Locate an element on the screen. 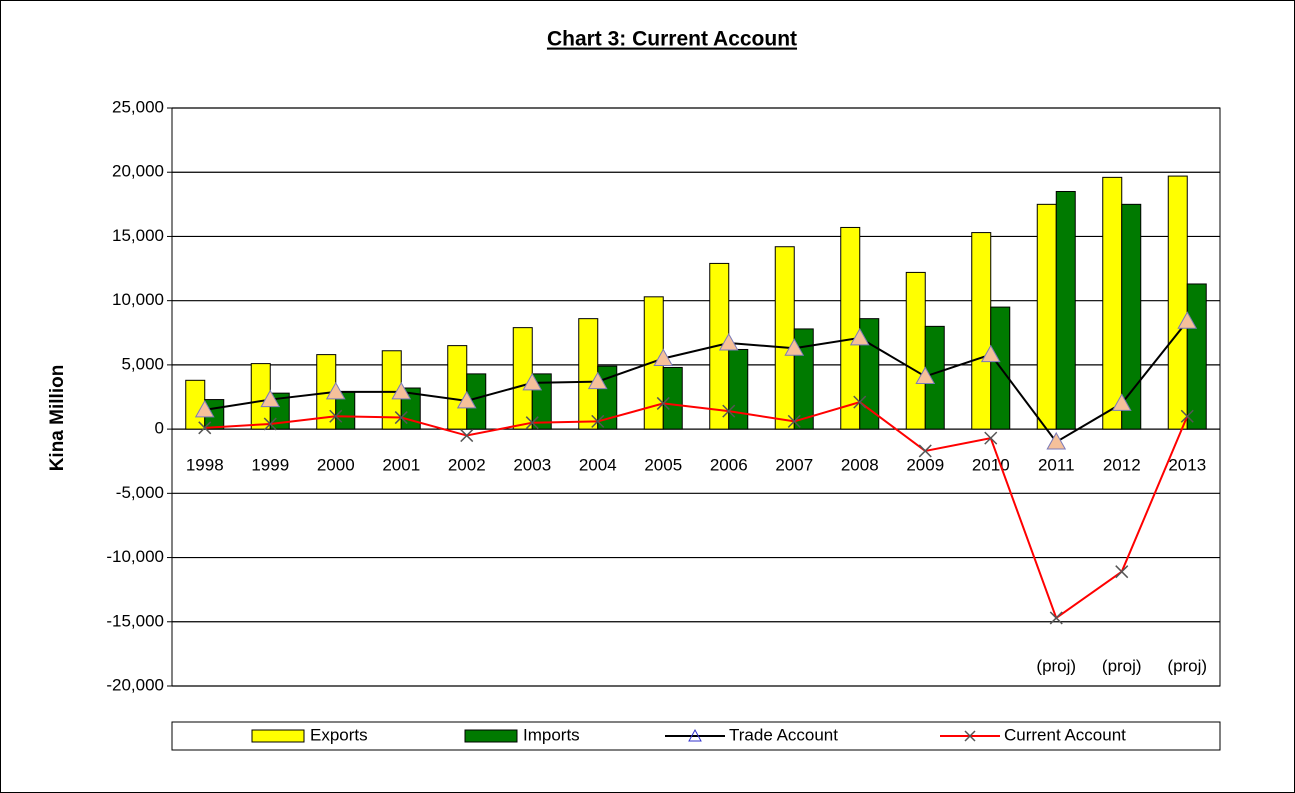  x-tick-label: 2001 is located at coordinates (401, 465).